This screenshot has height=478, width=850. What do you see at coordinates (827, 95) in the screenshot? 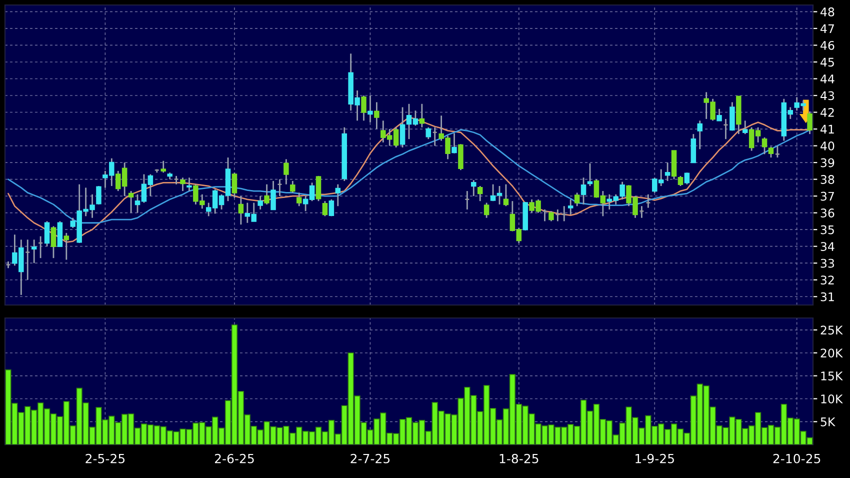
I see `y-tick-label: 43` at bounding box center [827, 95].